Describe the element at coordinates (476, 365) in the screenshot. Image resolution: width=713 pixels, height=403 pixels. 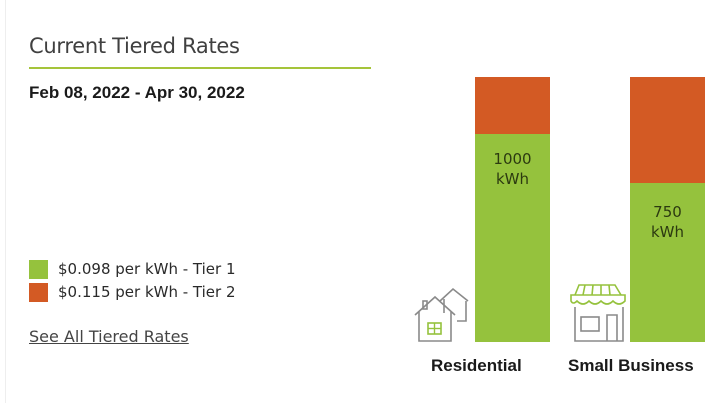
I see `category-label-residential: Residential` at that location.